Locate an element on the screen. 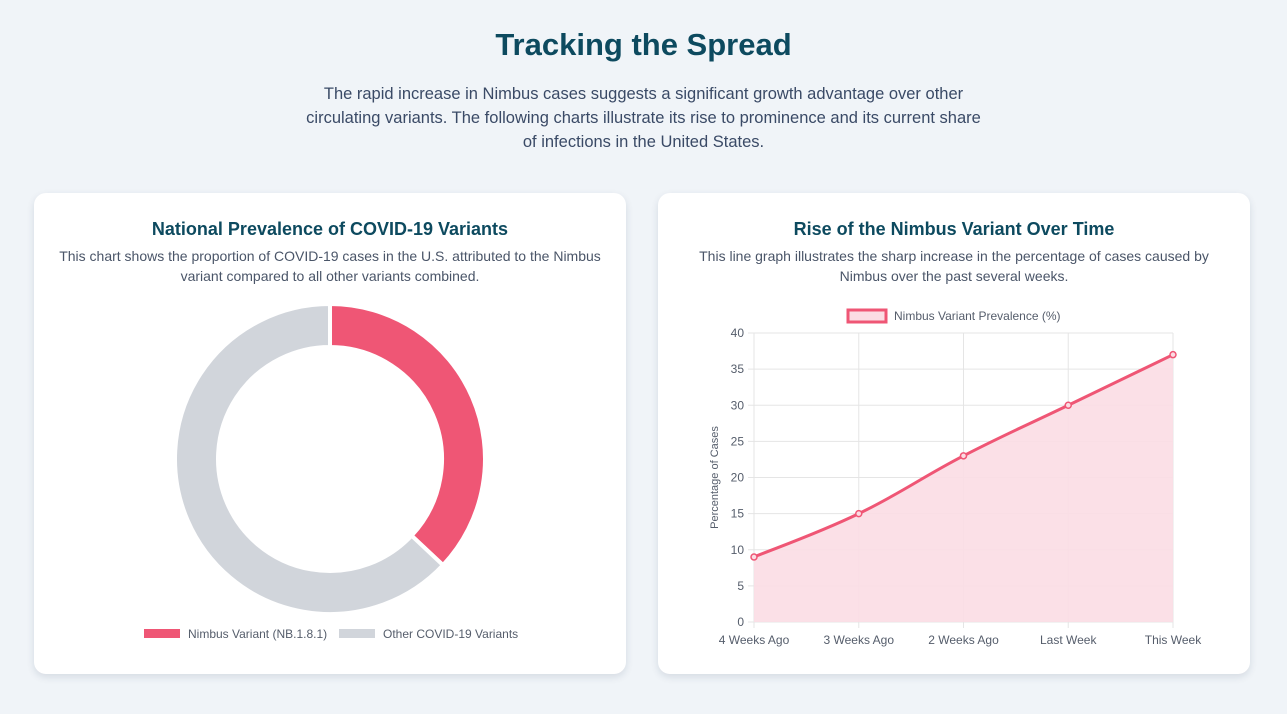  y-tick-label-4: 20 is located at coordinates (738, 478).